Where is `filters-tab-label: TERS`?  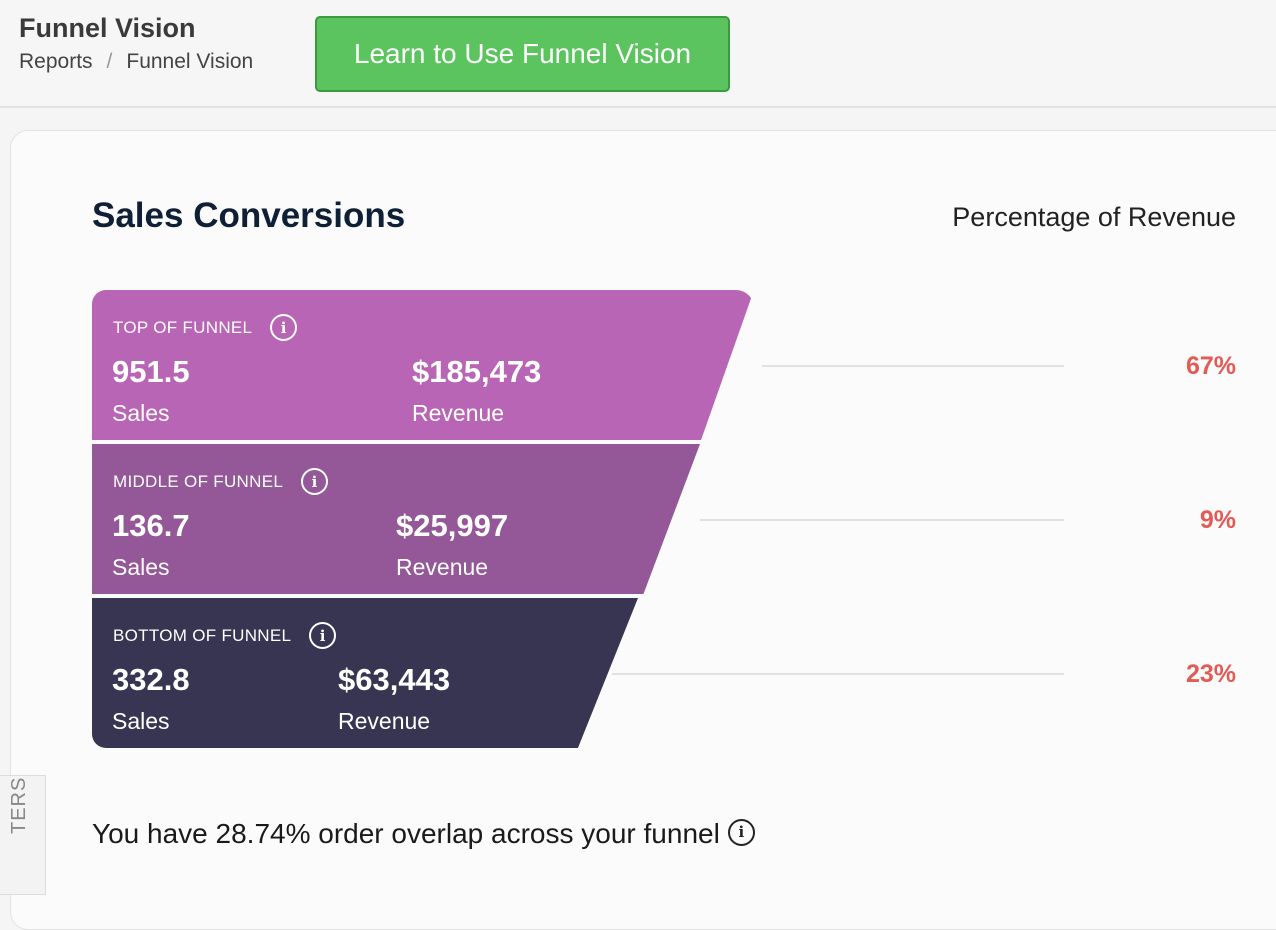 filters-tab-label: TERS is located at coordinates (19, 805).